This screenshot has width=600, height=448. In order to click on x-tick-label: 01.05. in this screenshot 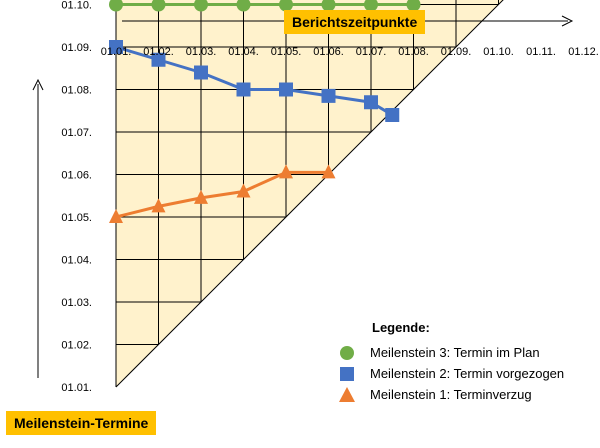, I will do `click(286, 52)`.